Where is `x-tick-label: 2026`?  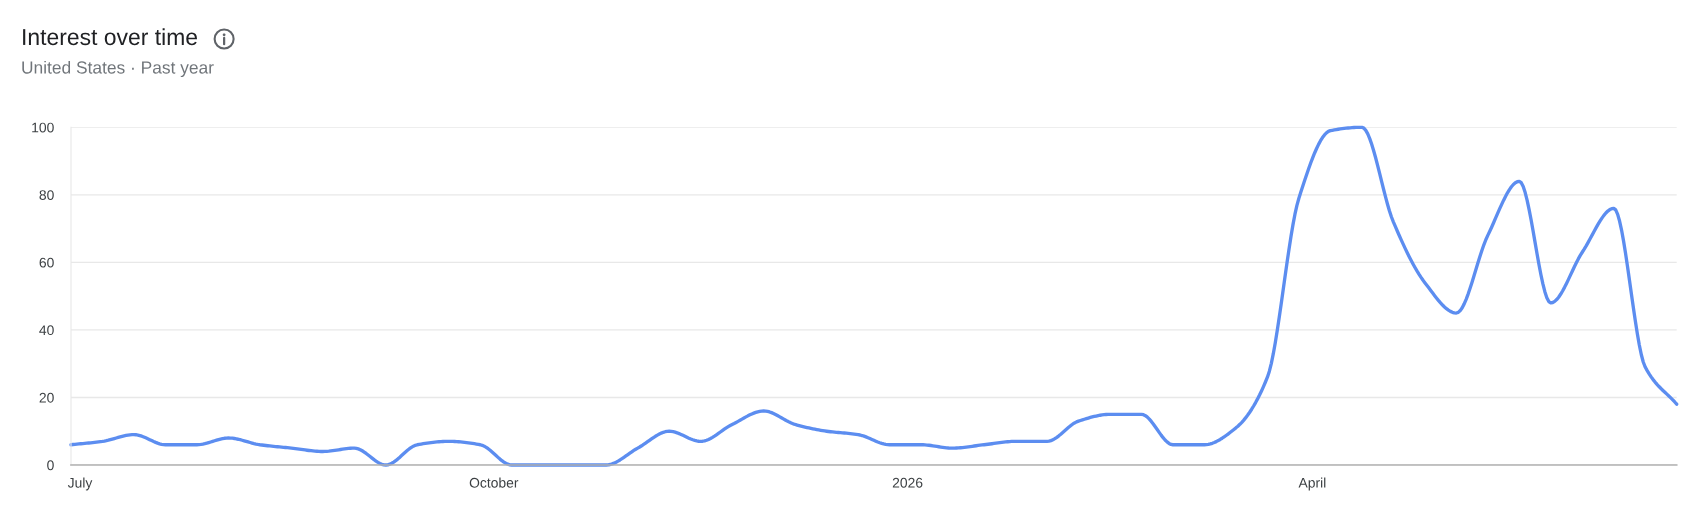 x-tick-label: 2026 is located at coordinates (907, 482).